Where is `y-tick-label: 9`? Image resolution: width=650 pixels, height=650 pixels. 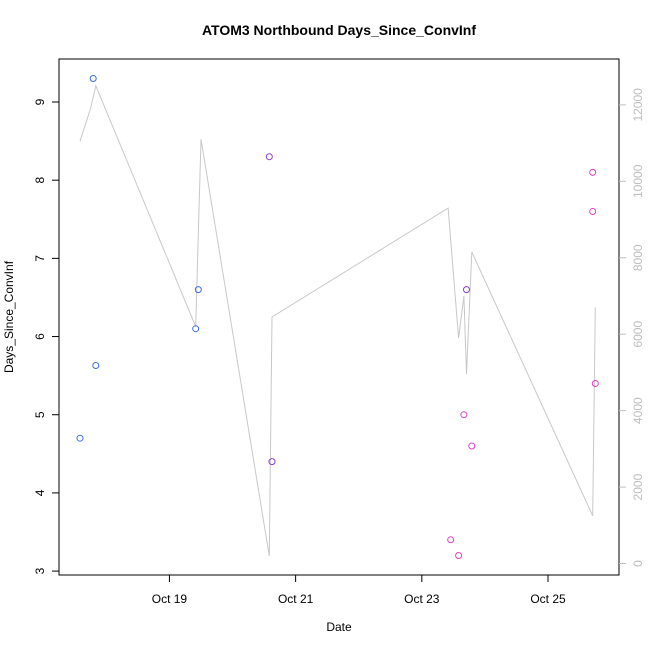
y-tick-label: 9 is located at coordinates (40, 101).